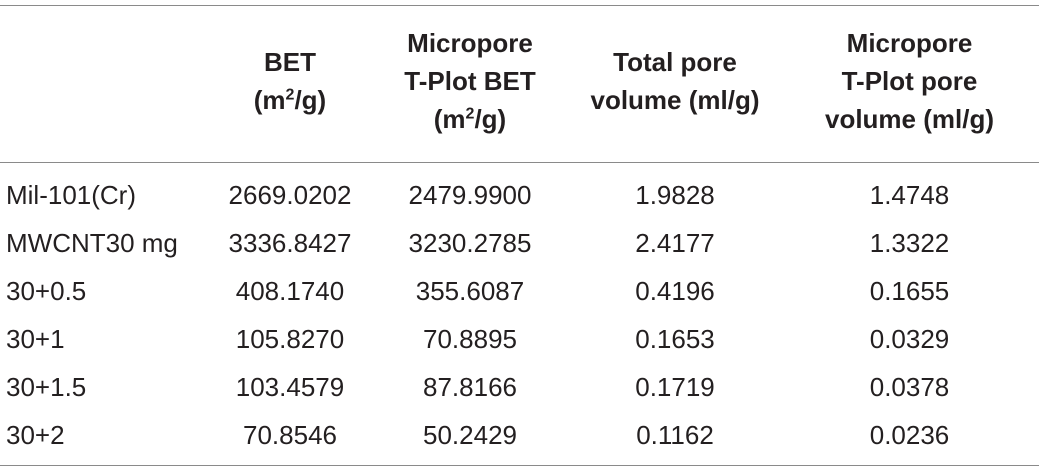  Describe the element at coordinates (675, 387) in the screenshot. I see `cell-total-pore-volume: 0.1719` at that location.